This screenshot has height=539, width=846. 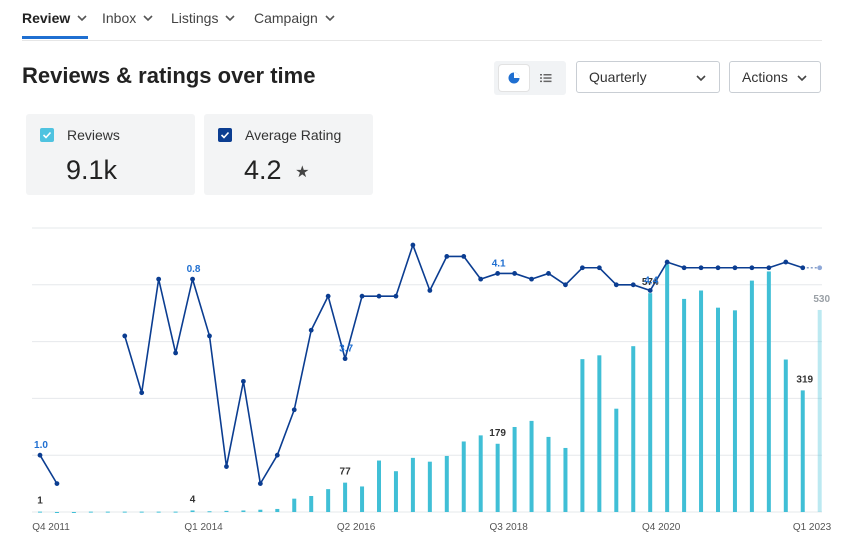 I want to click on list-view-button, so click(x=546, y=78).